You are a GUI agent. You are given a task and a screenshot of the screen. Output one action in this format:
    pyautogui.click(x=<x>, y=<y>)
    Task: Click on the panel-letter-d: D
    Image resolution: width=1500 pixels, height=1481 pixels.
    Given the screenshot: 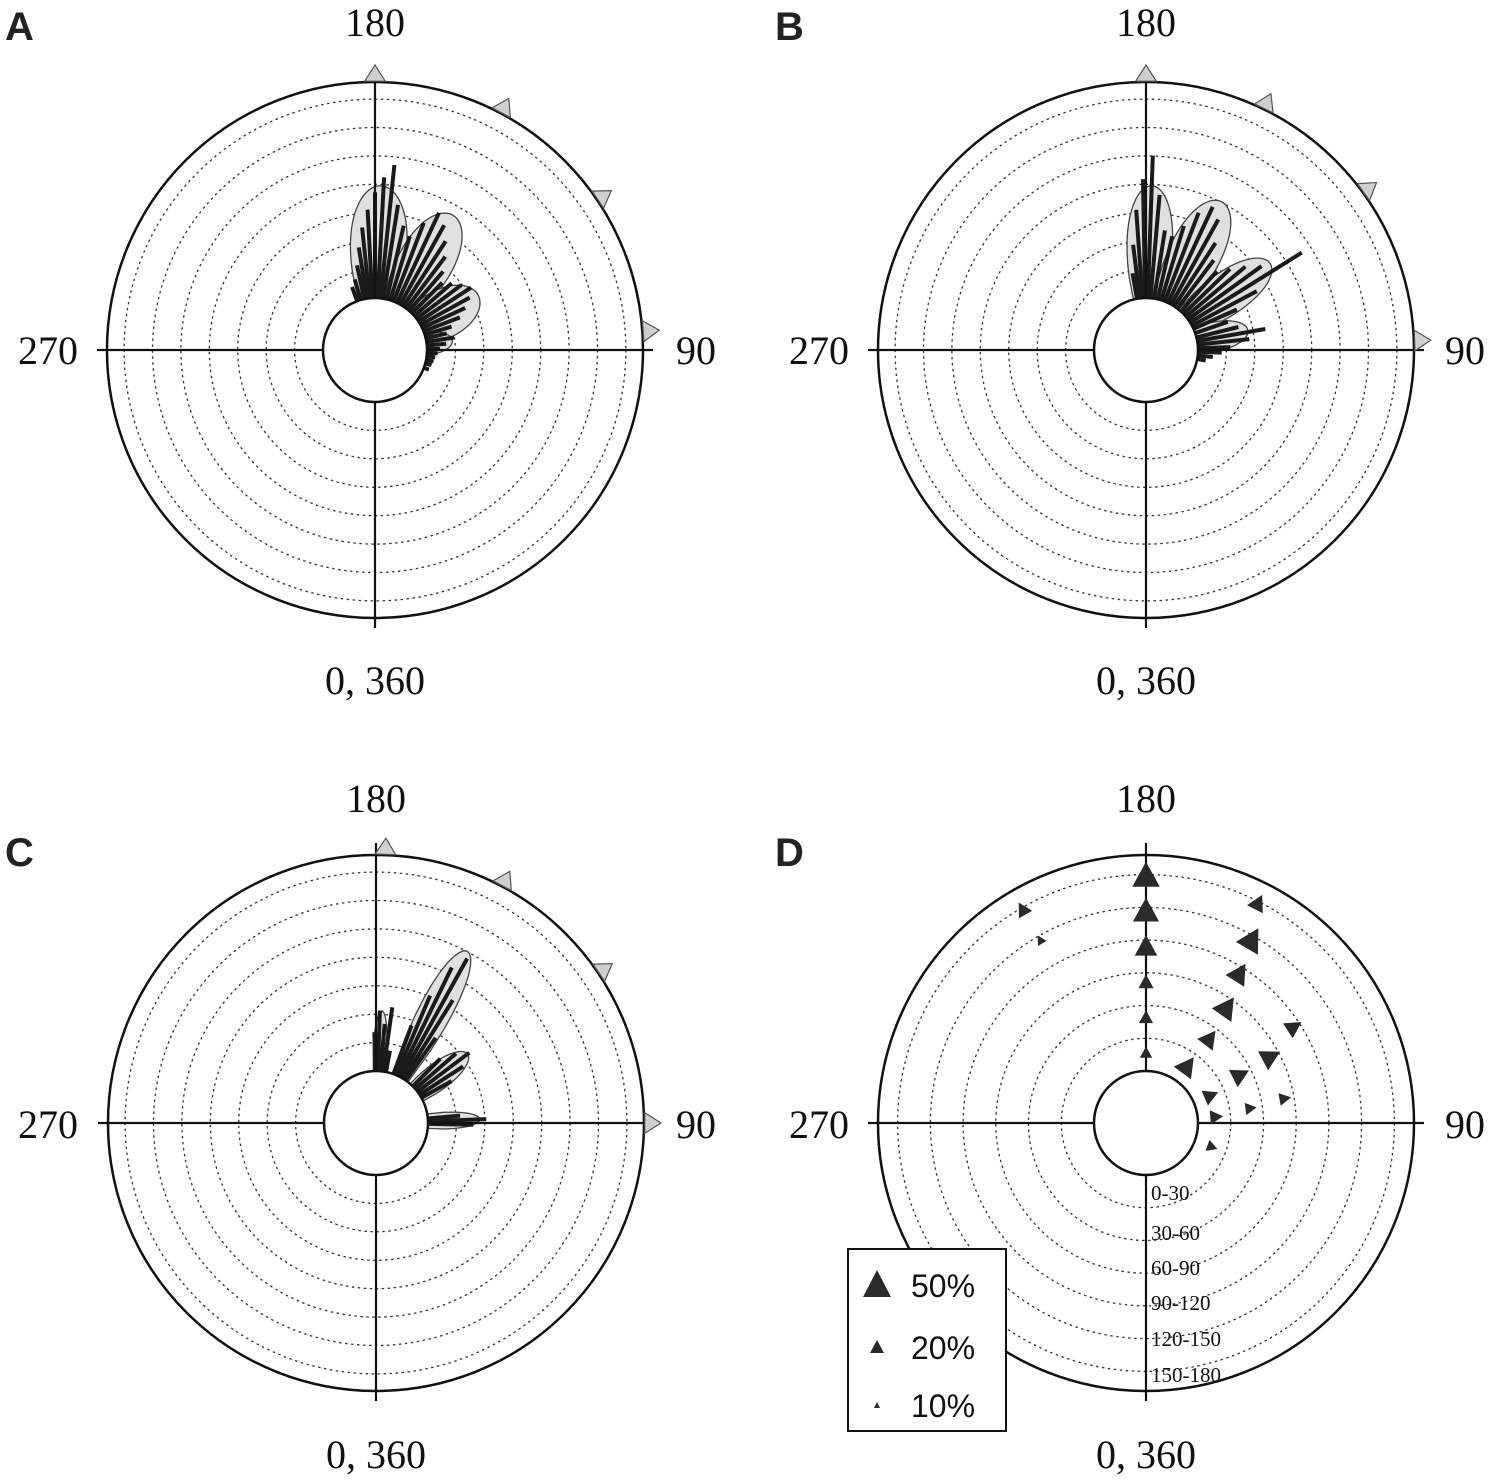 What is the action you would take?
    pyautogui.click(x=789, y=853)
    